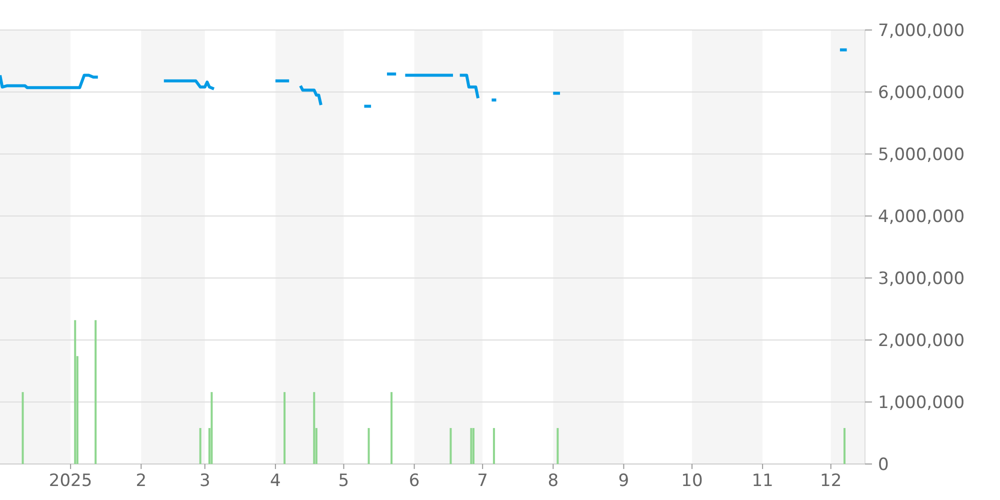 This screenshot has height=500, width=1000. What do you see at coordinates (482, 481) in the screenshot?
I see `x-tick-label: 7` at bounding box center [482, 481].